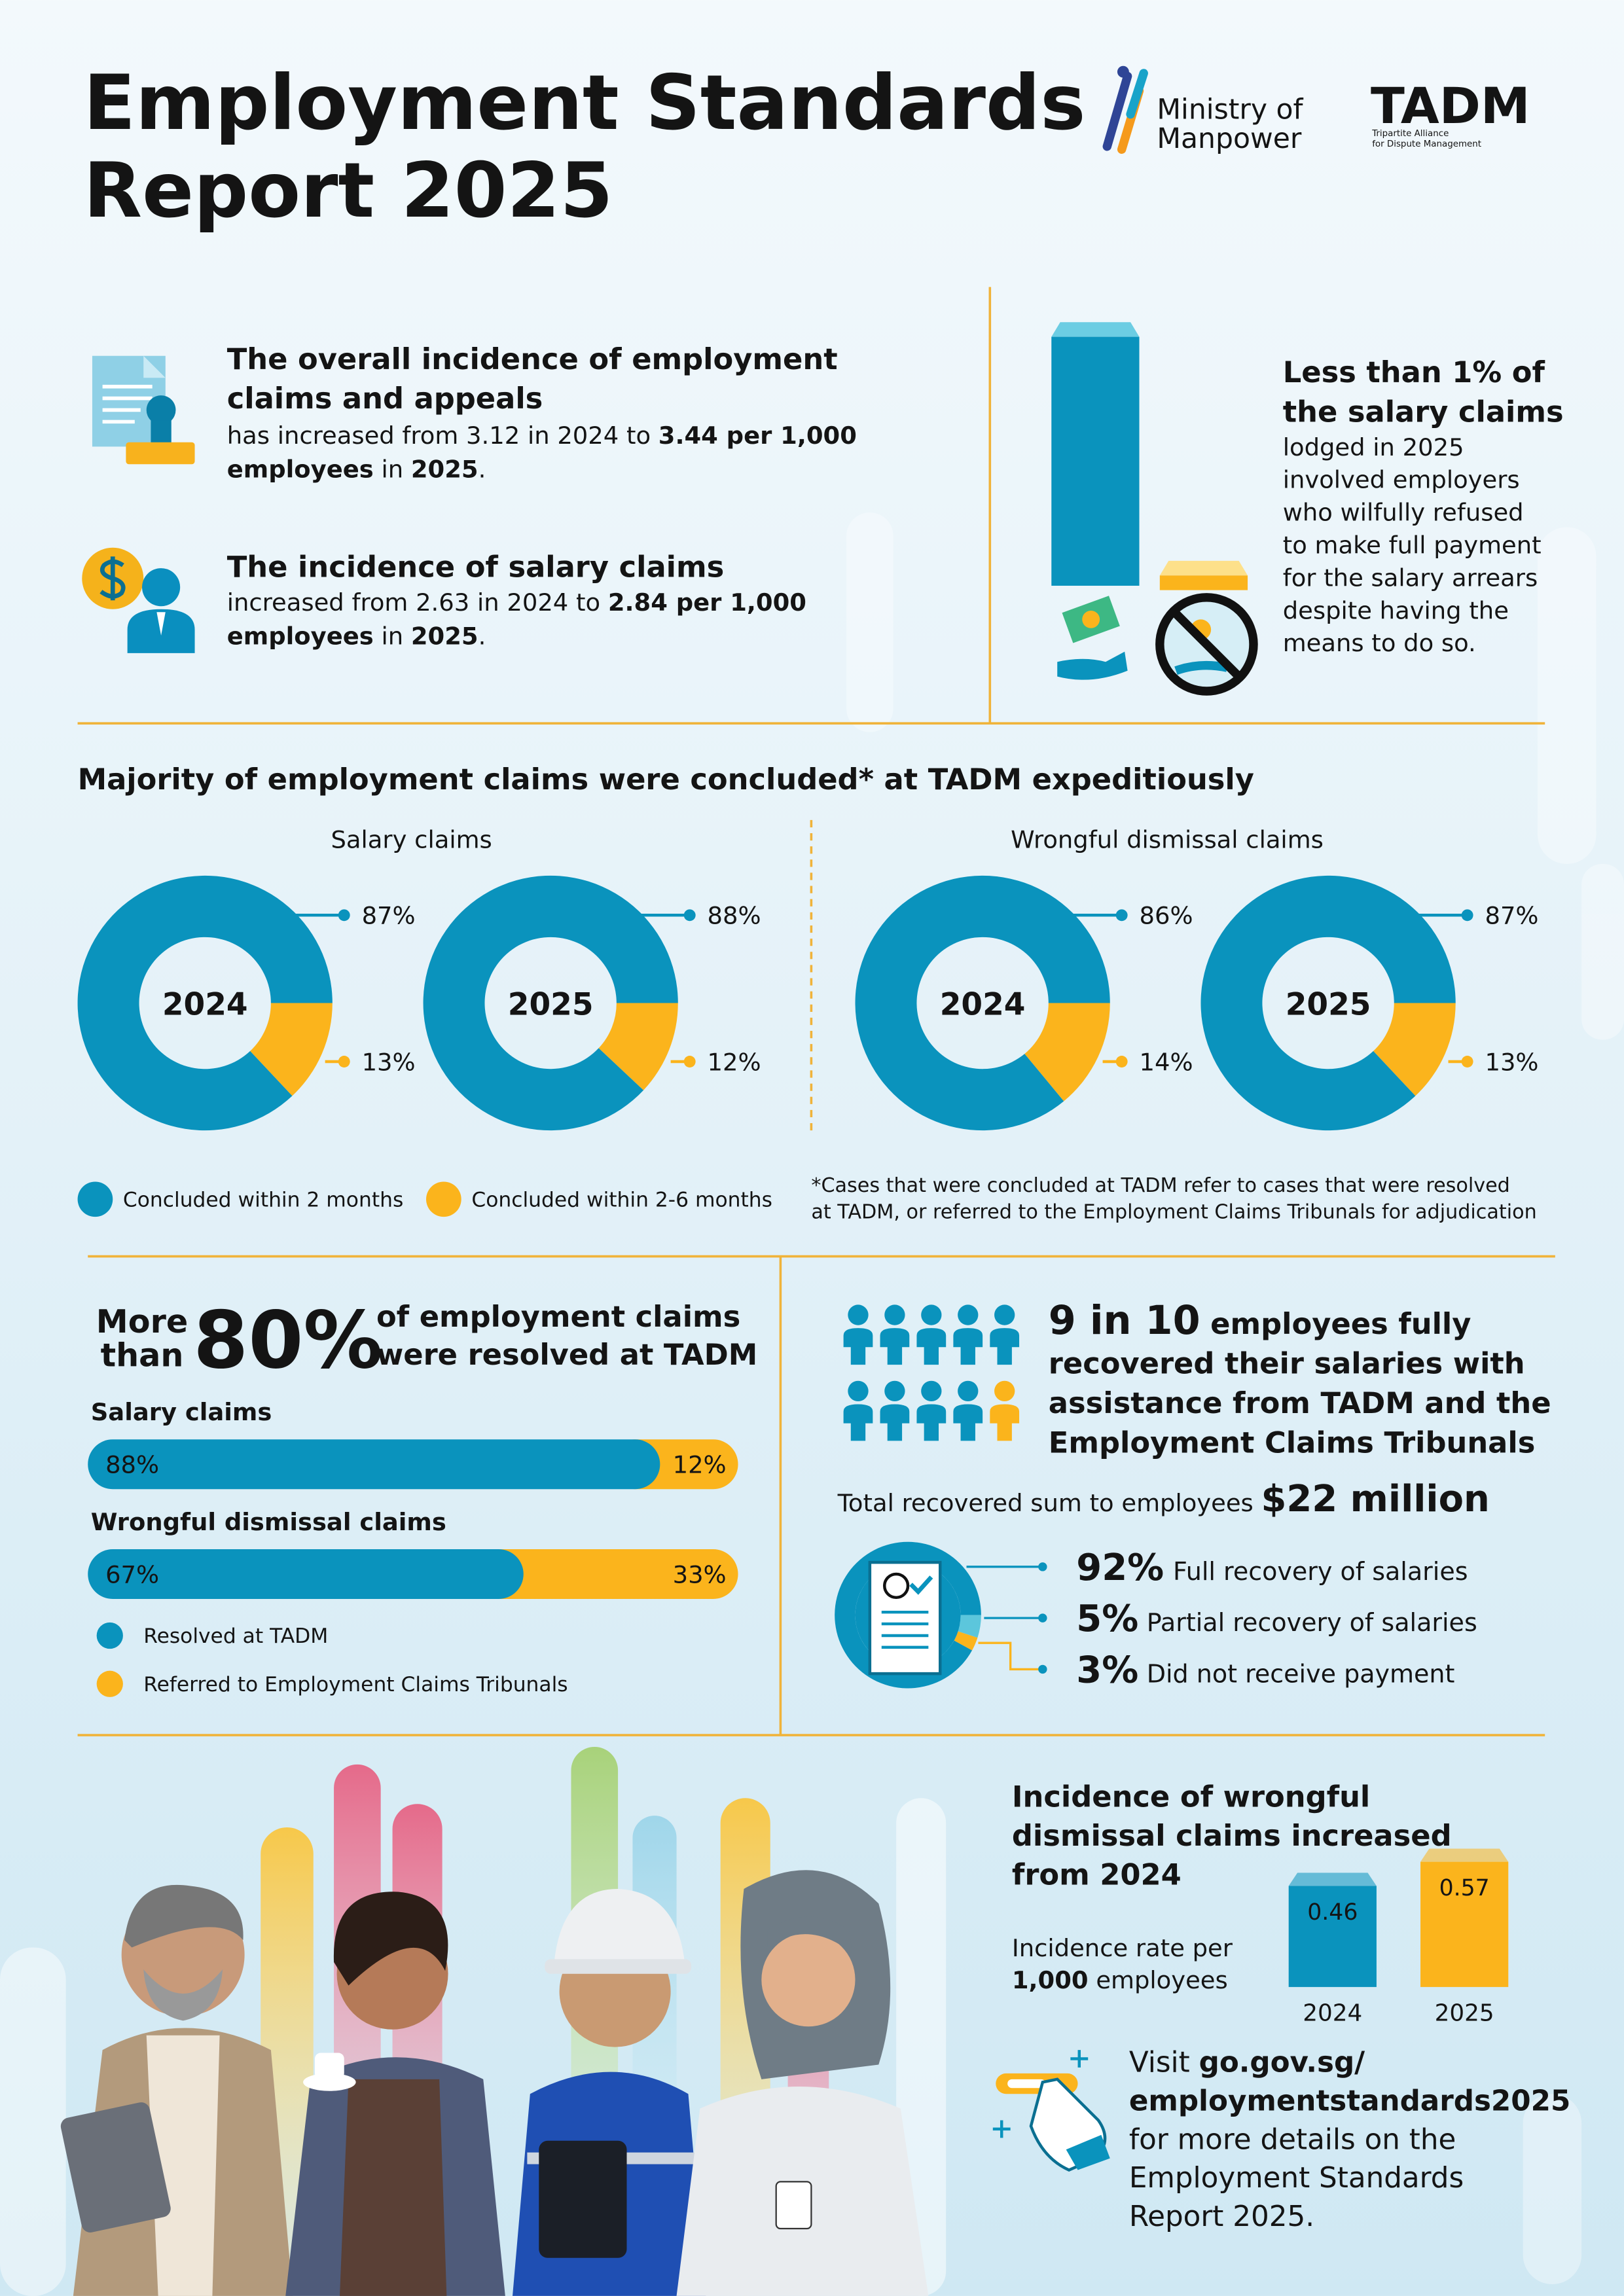  I want to click on recovery-heading: recovered their salaries with, so click(1287, 1363).